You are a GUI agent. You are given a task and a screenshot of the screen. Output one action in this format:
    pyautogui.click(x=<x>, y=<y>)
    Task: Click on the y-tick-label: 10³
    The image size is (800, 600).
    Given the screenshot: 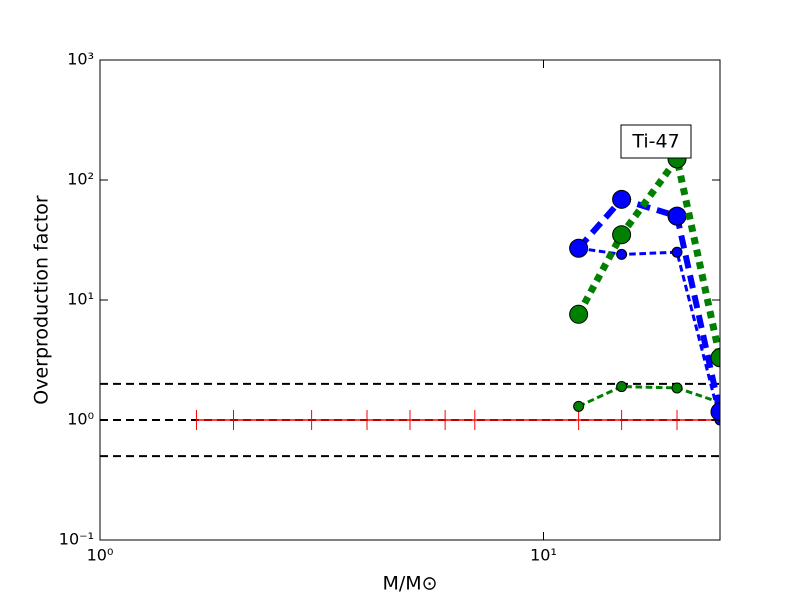 What is the action you would take?
    pyautogui.click(x=80, y=59)
    